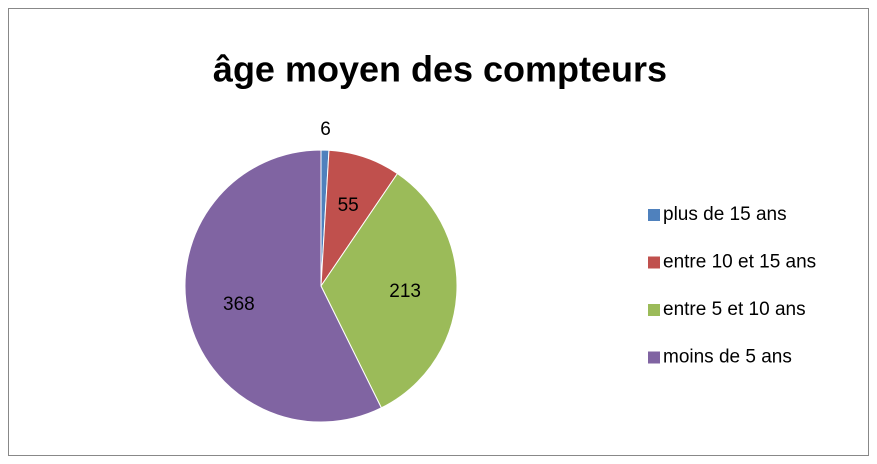 Image resolution: width=877 pixels, height=464 pixels. I want to click on data-label: 55, so click(348, 205).